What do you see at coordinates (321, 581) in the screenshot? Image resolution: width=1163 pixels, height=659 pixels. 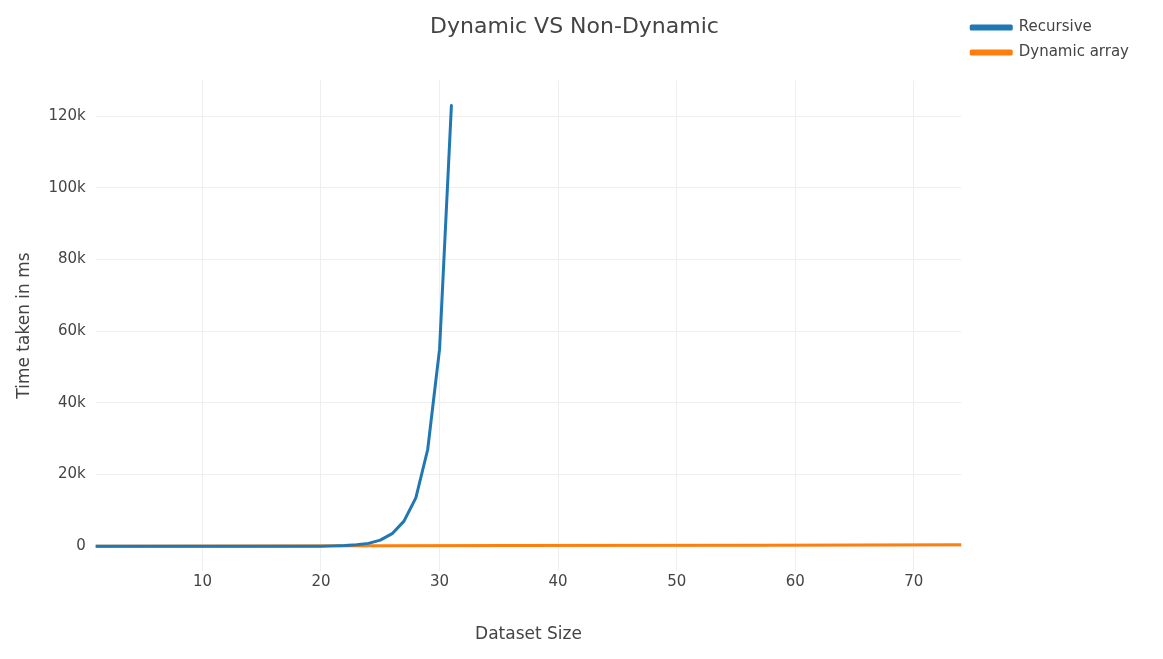 I see `x-tick-label: 20` at bounding box center [321, 581].